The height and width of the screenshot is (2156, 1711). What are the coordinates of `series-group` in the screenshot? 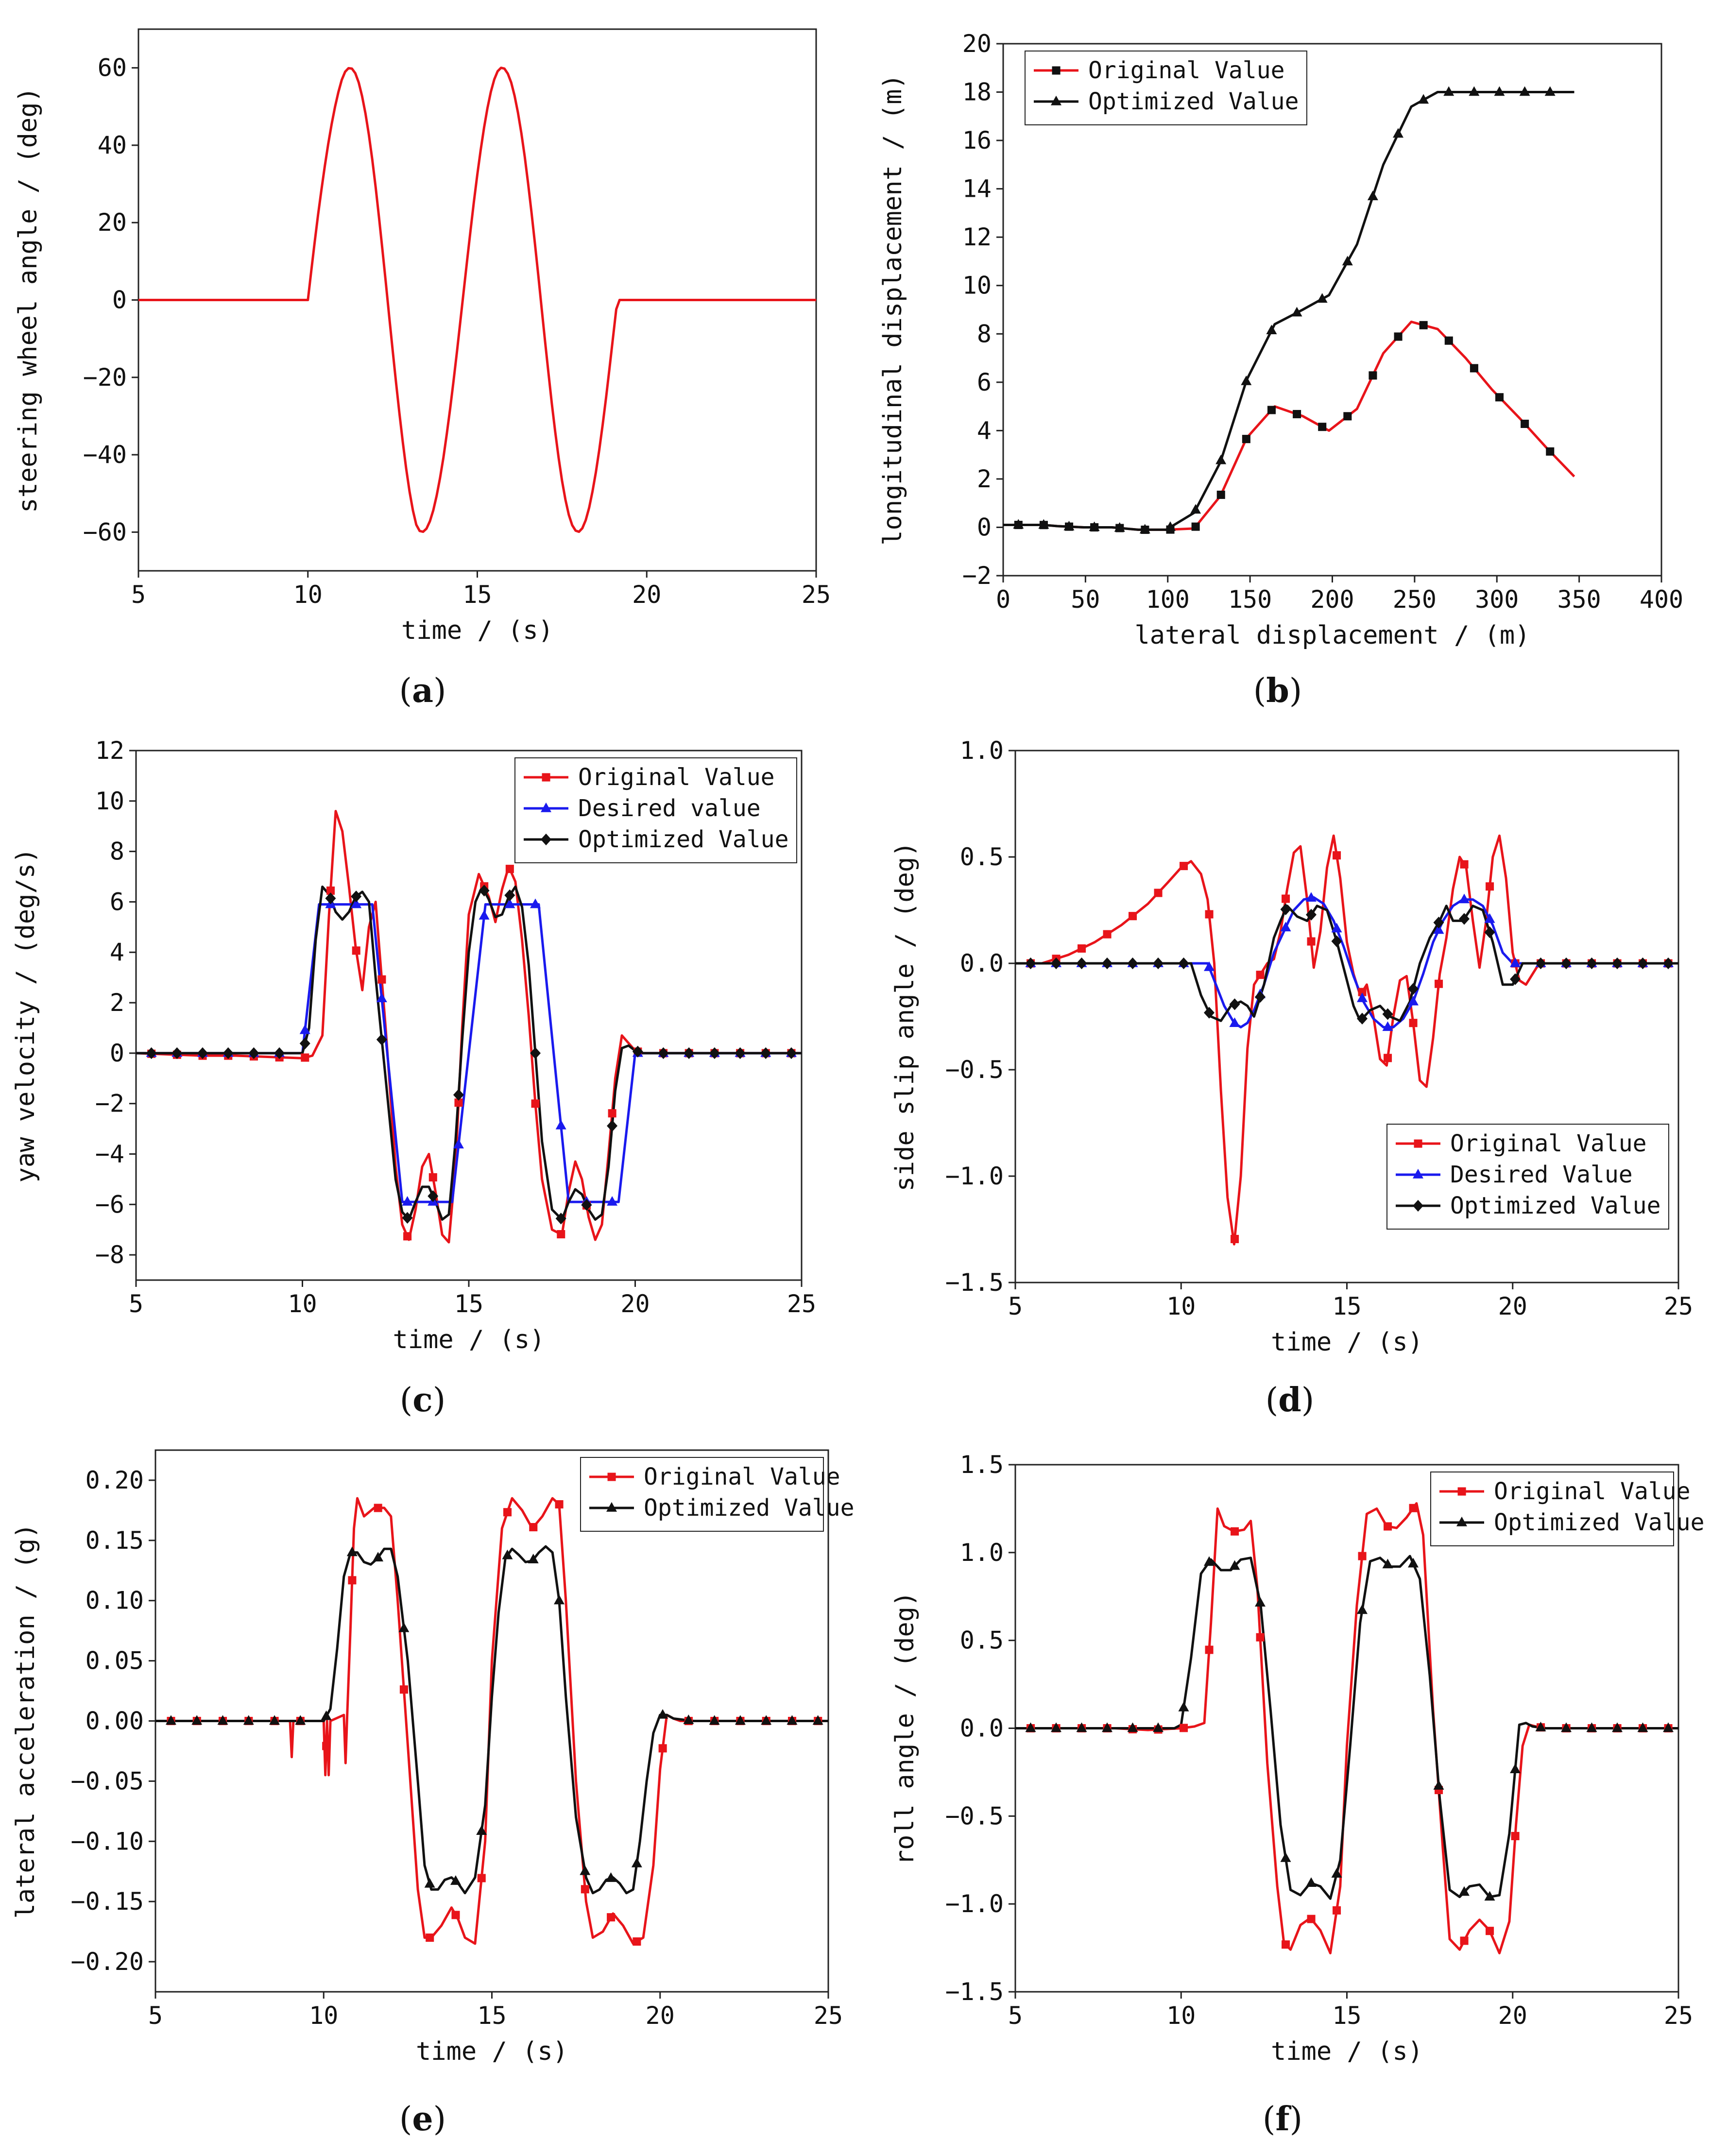 It's located at (1346, 1040).